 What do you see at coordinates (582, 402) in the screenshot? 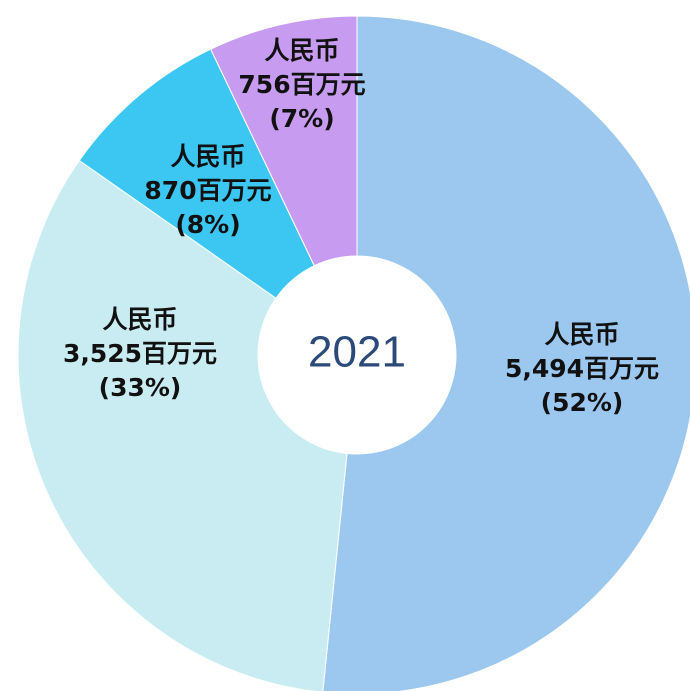
I see `percent-label: (52%)` at bounding box center [582, 402].